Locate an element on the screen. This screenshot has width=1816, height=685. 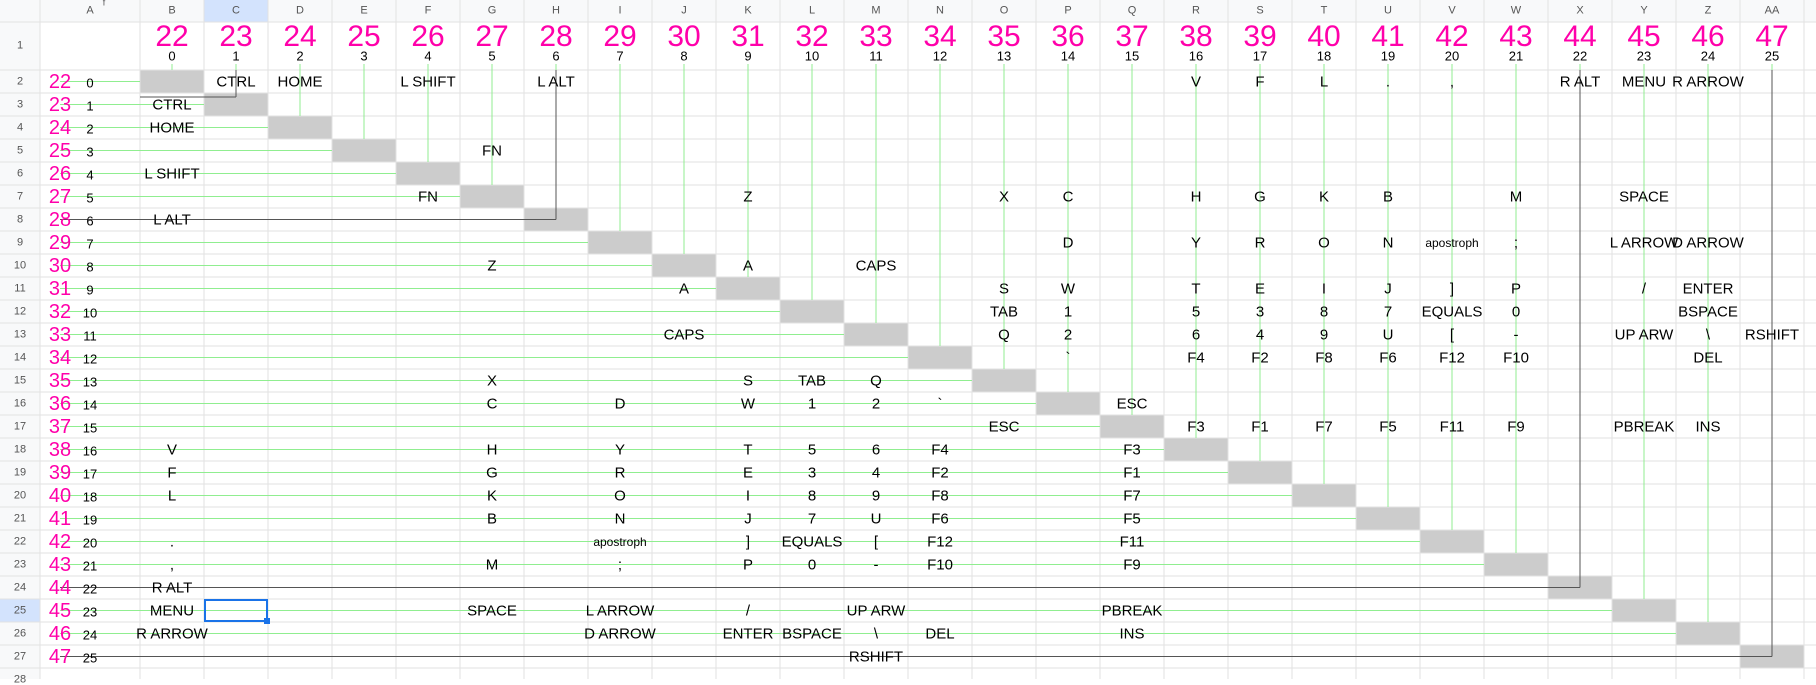
cell-value: D ARROW is located at coordinates (1708, 242).